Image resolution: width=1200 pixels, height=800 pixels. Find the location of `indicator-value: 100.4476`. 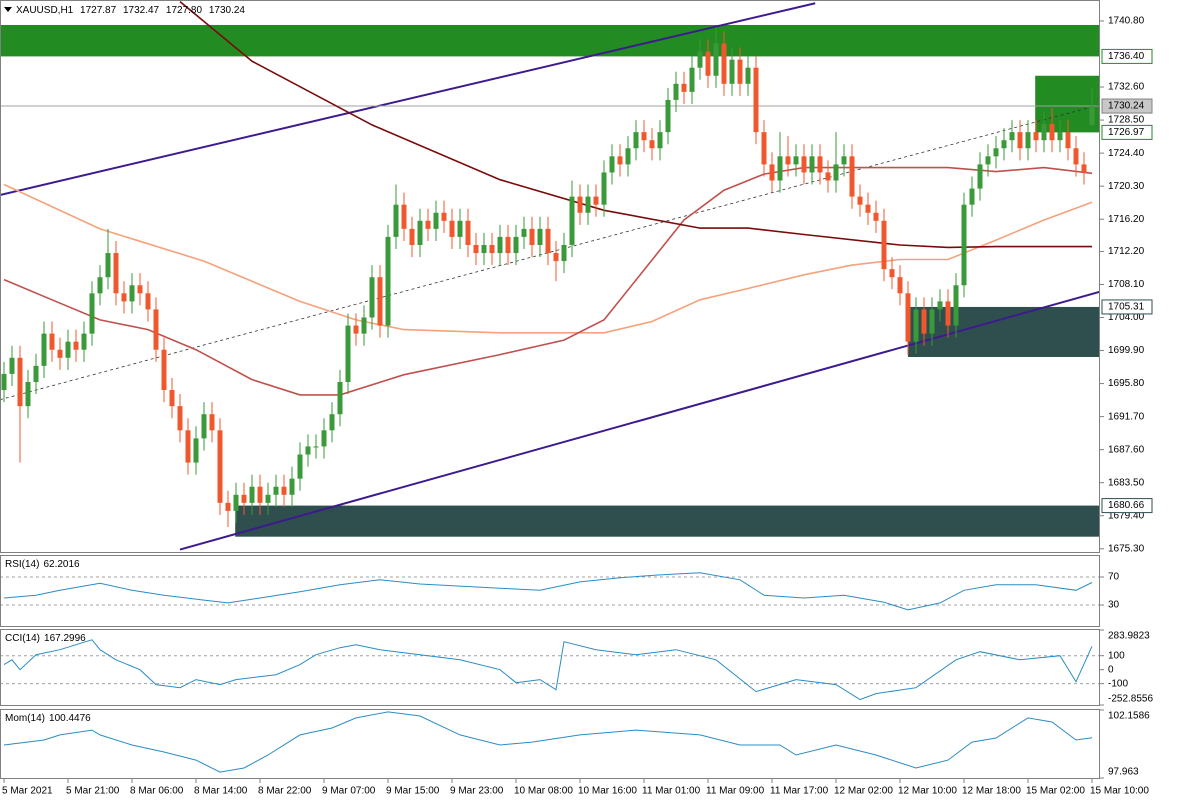

indicator-value: 100.4476 is located at coordinates (70, 718).